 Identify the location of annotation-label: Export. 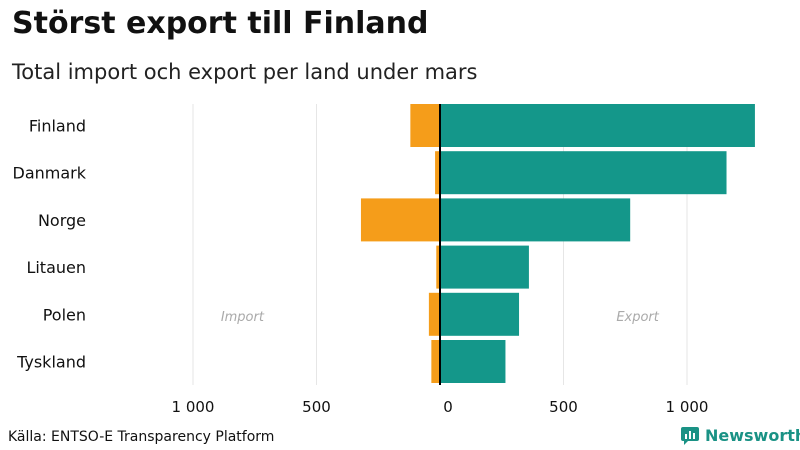
(637, 317).